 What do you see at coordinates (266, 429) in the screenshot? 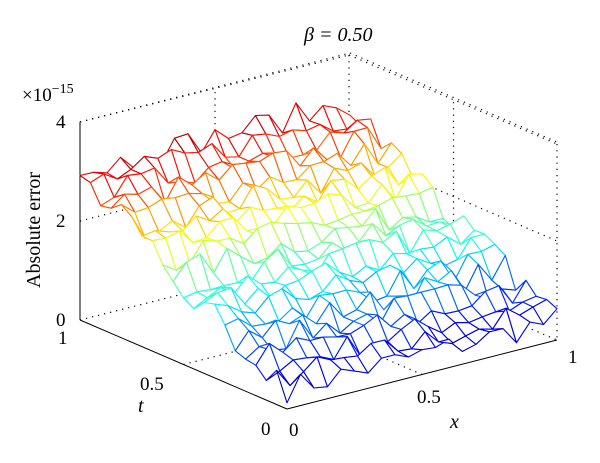
I see `t-tick-0: 0` at bounding box center [266, 429].